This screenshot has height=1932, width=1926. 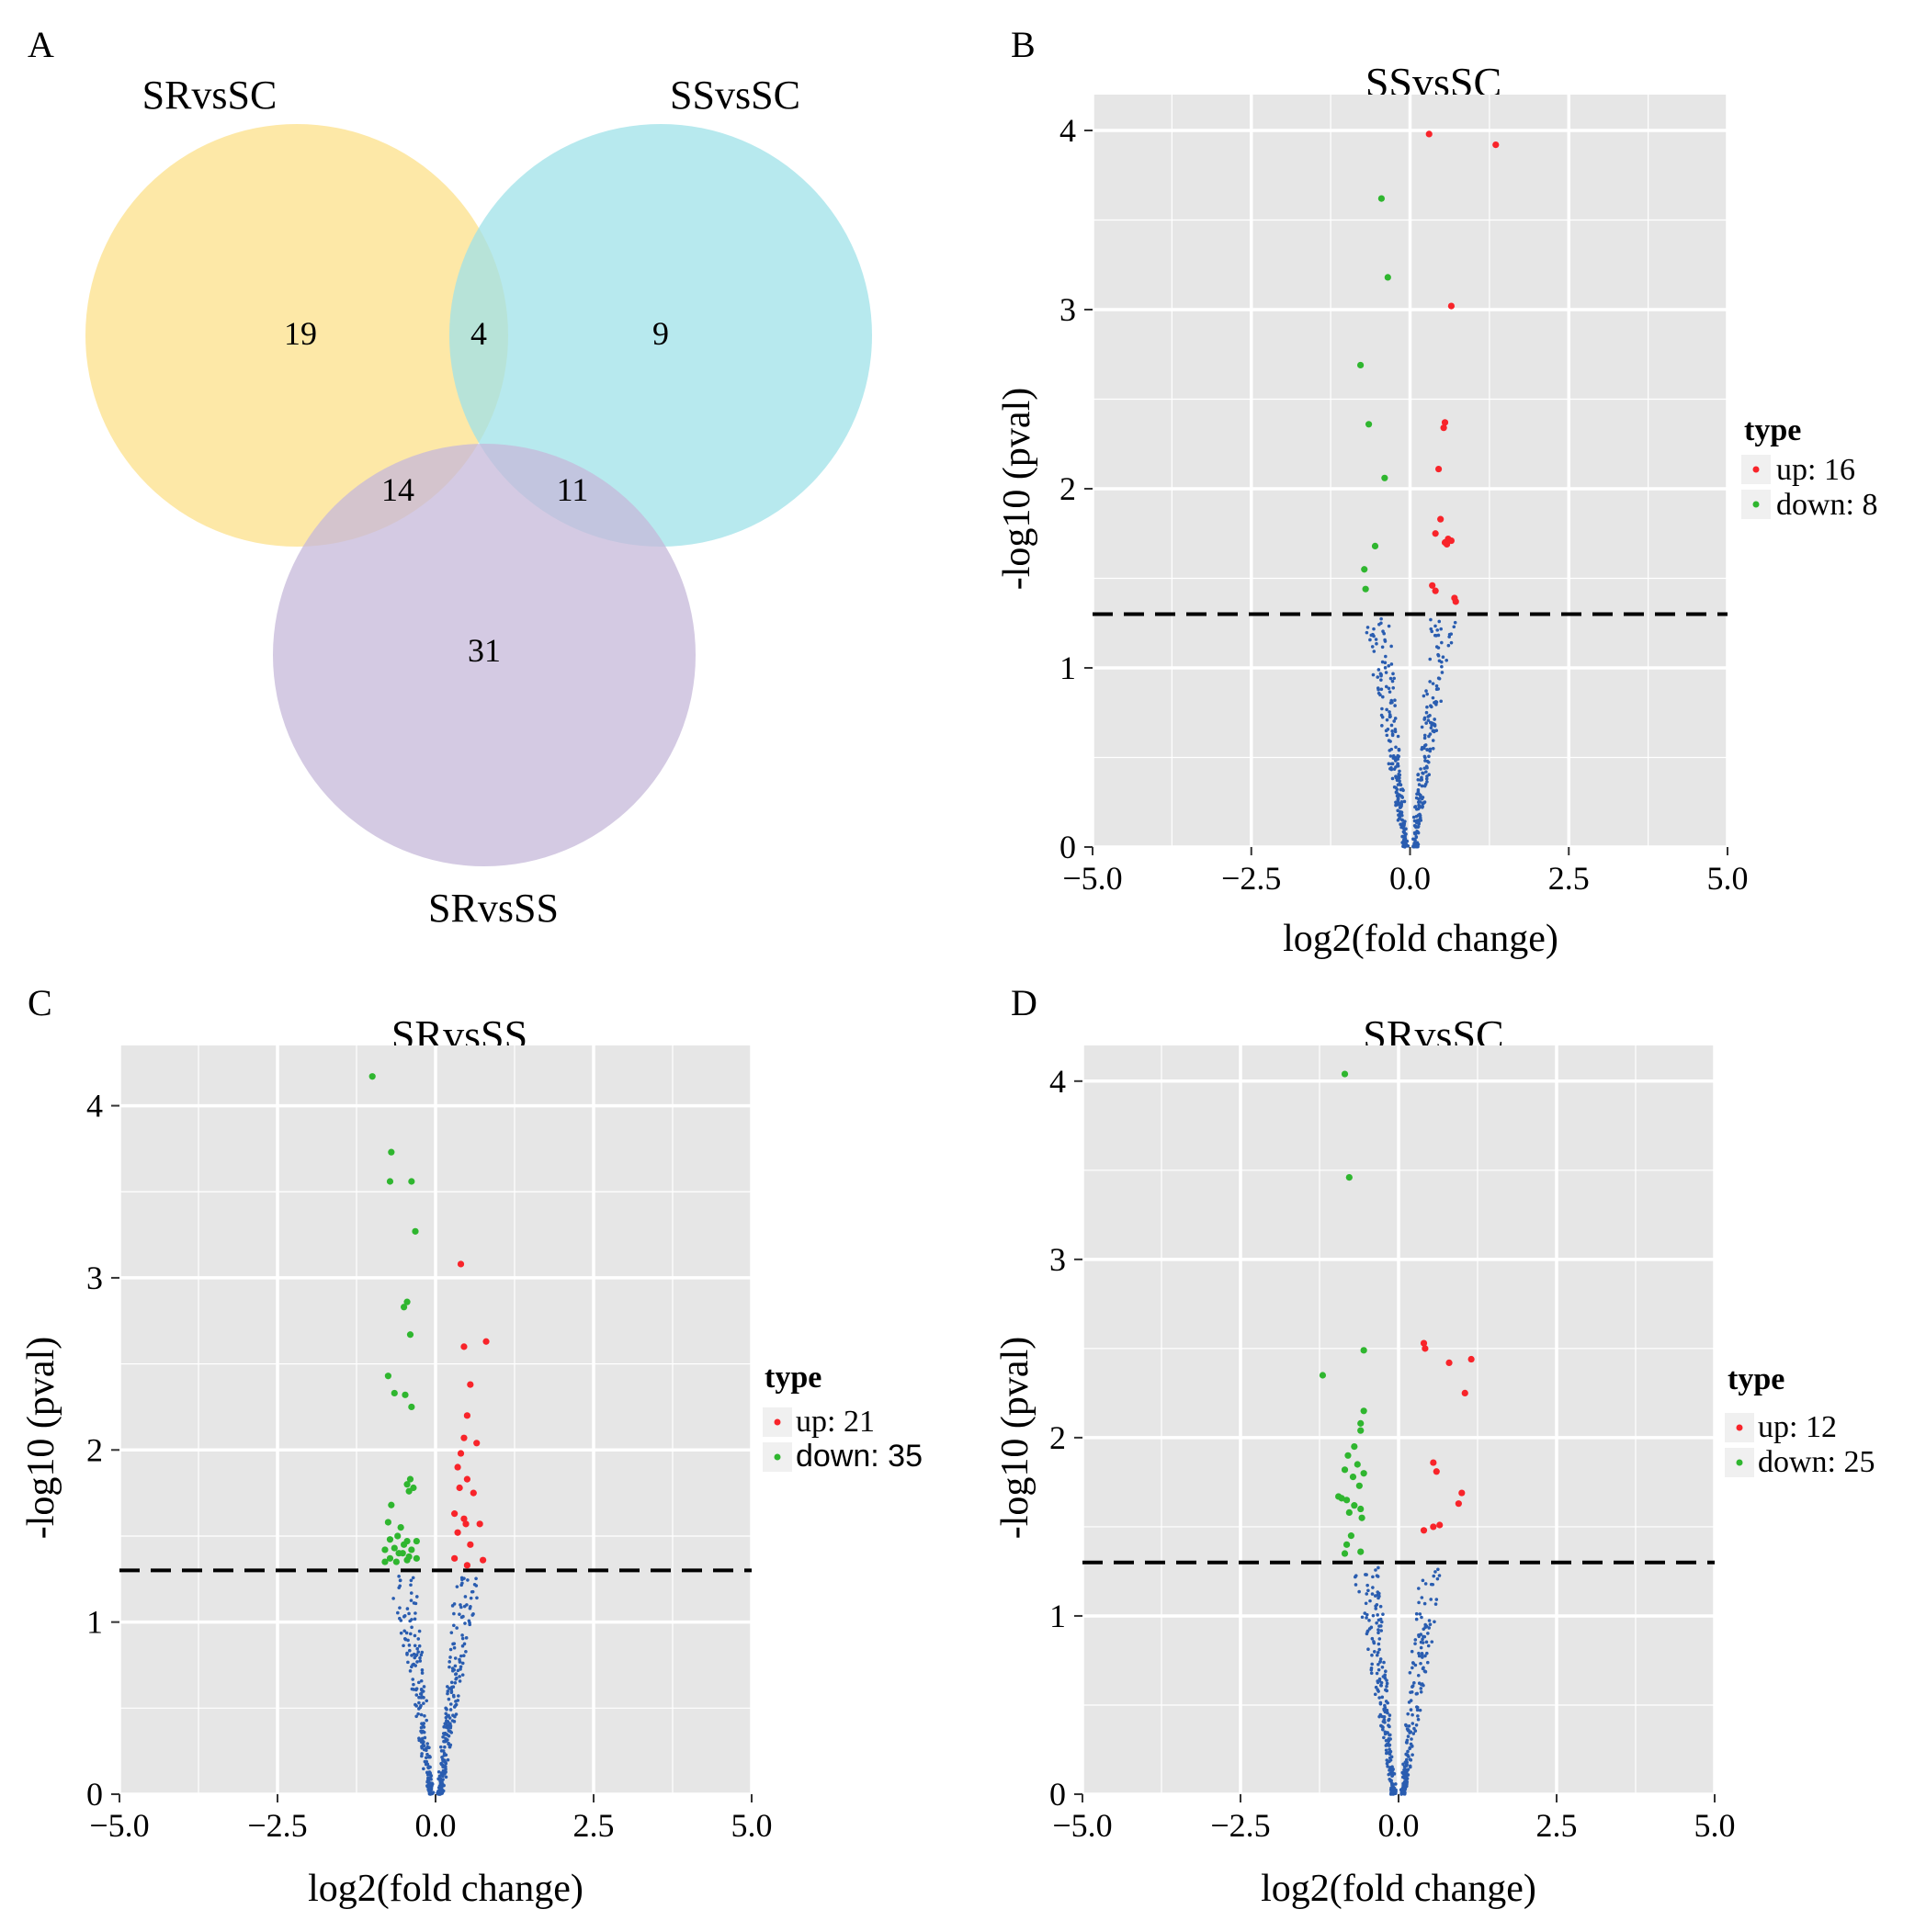 I want to click on y-tick-label: 1, so click(x=1057, y=1616).